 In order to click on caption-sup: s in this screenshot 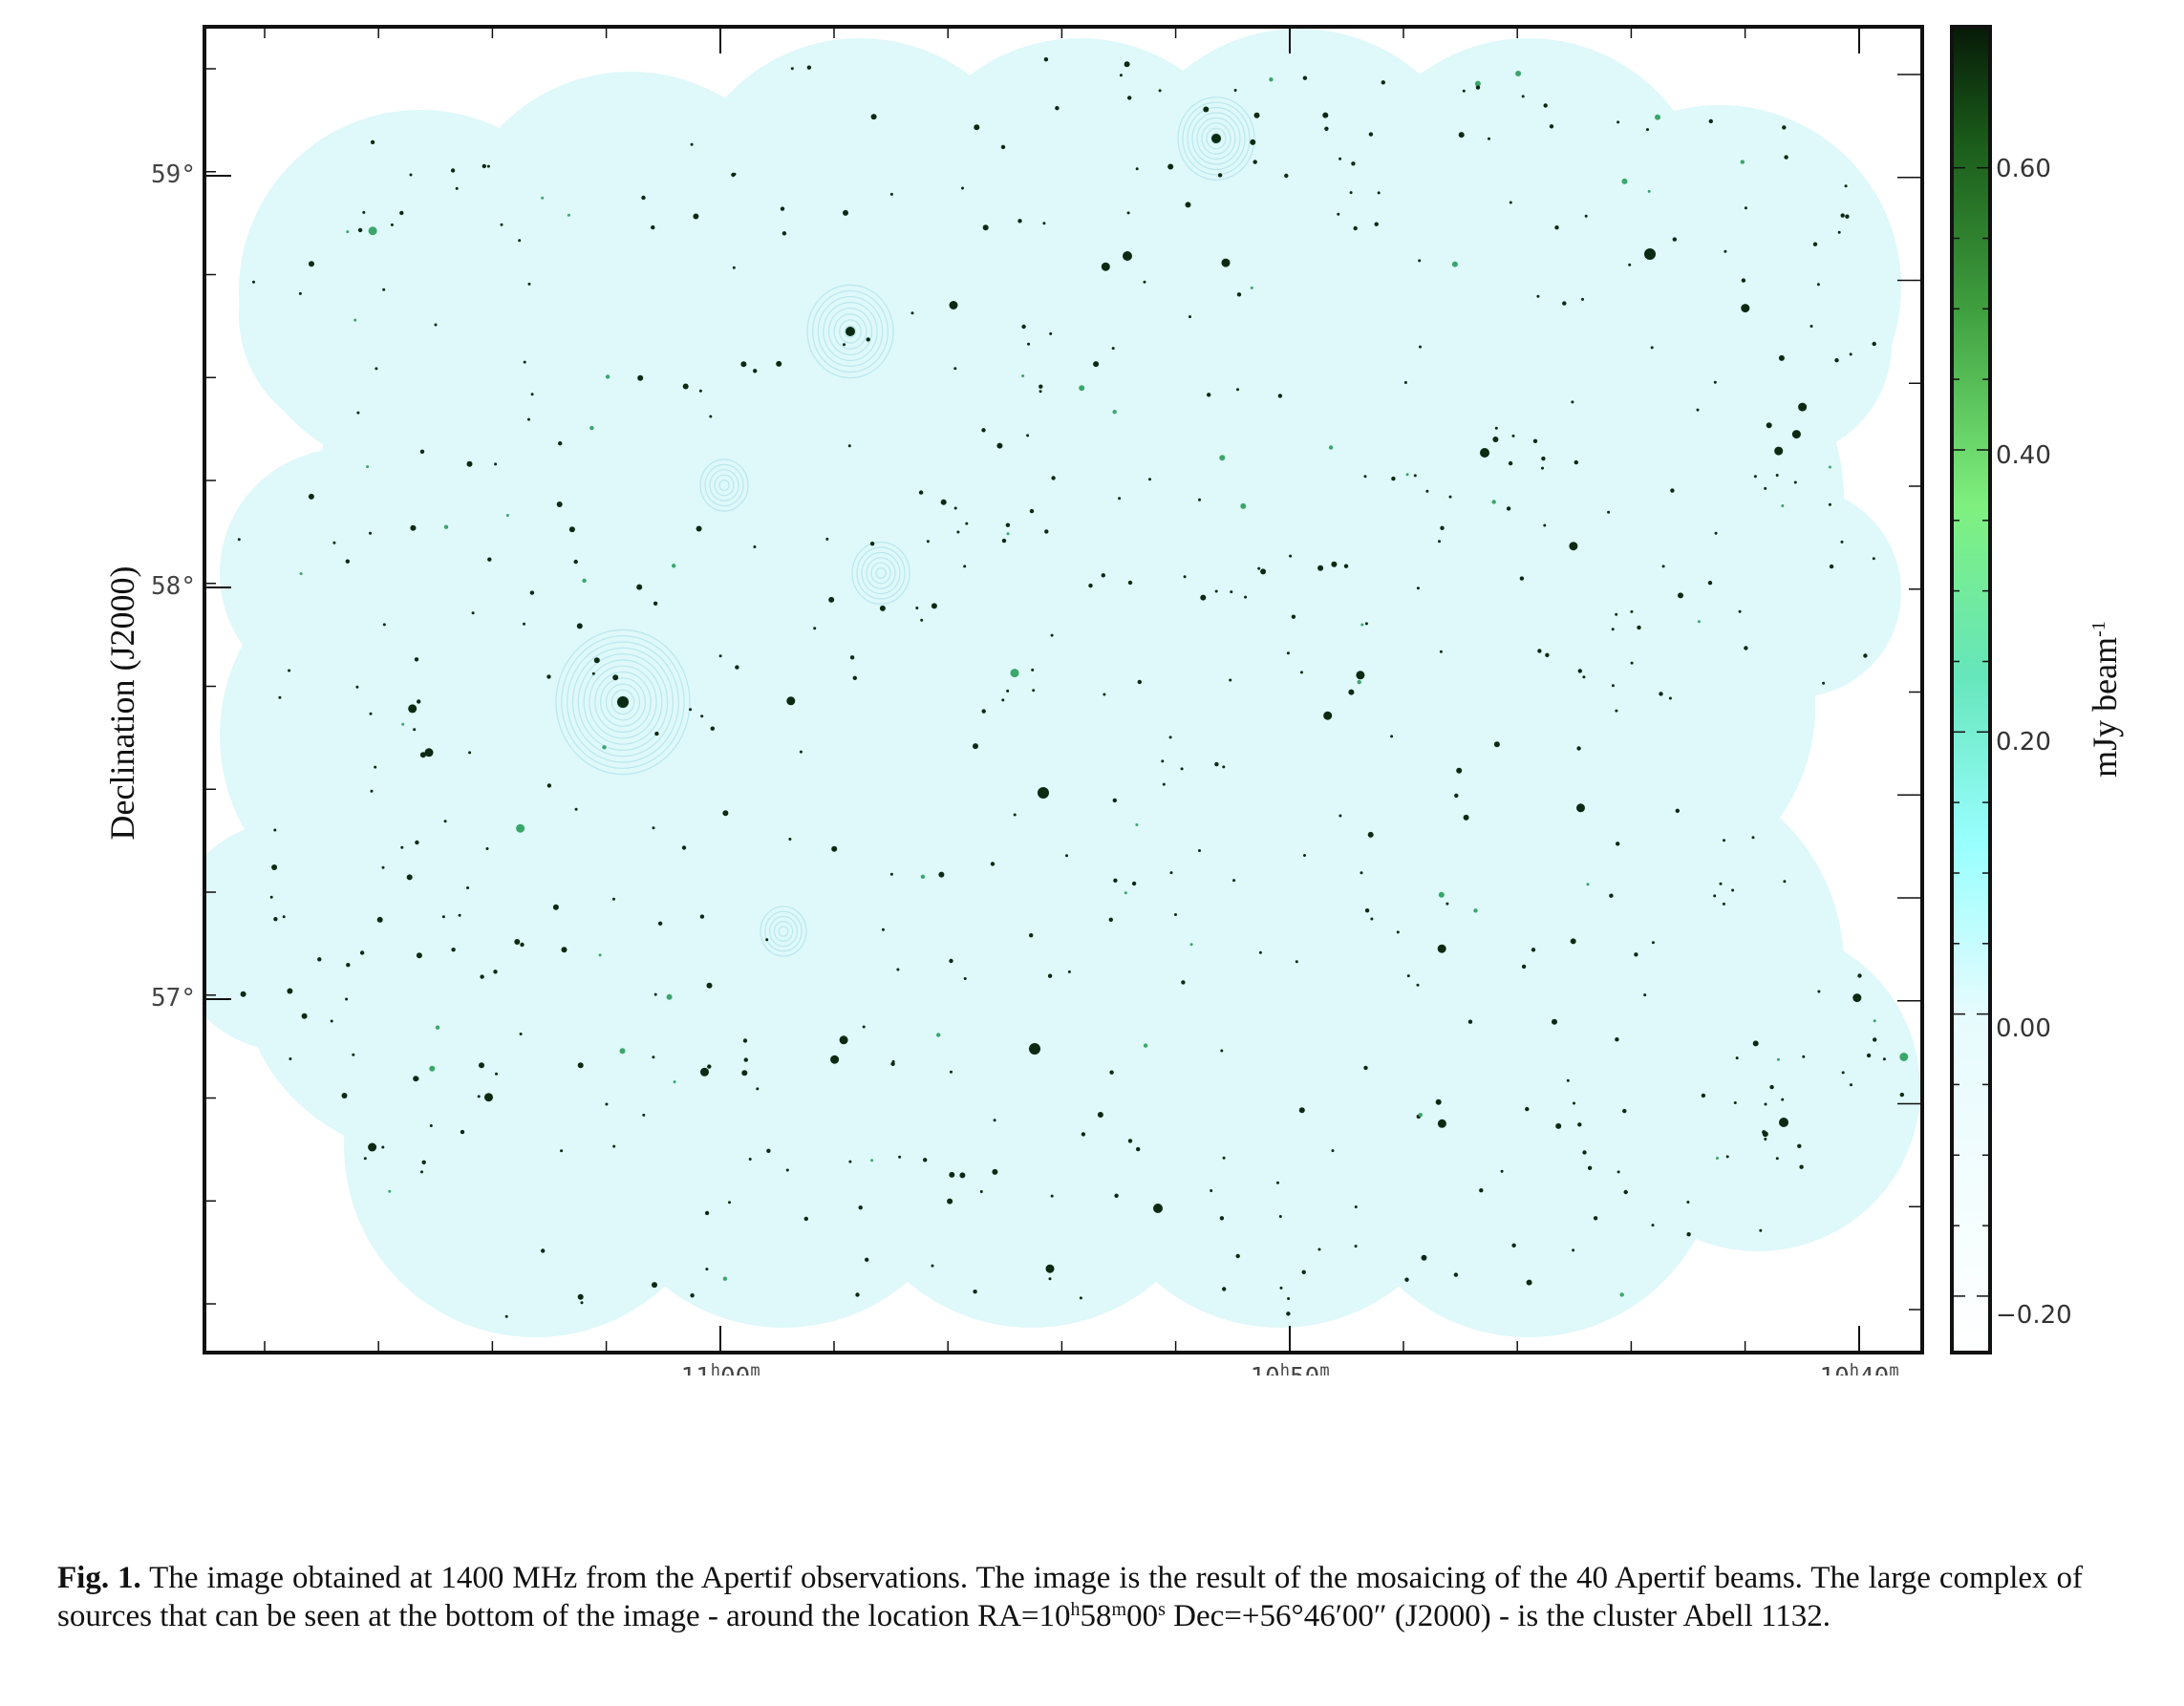, I will do `click(1162, 1609)`.